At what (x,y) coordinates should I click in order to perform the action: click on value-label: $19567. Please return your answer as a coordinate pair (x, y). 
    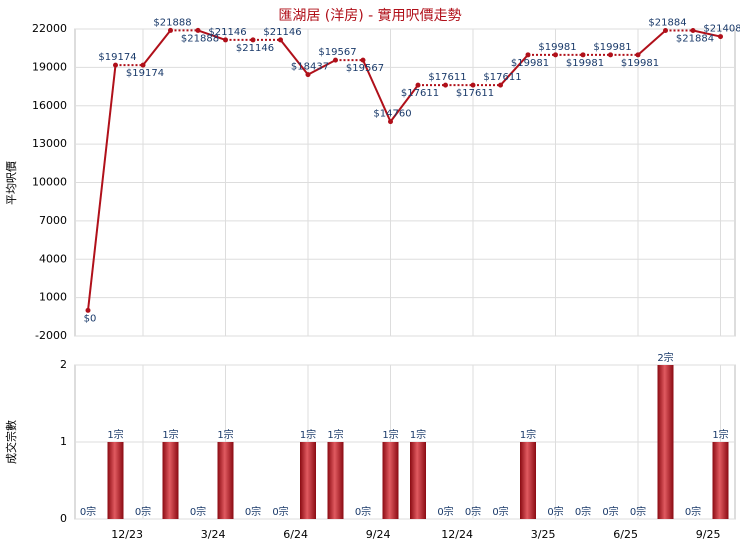
    Looking at the image, I should click on (337, 52).